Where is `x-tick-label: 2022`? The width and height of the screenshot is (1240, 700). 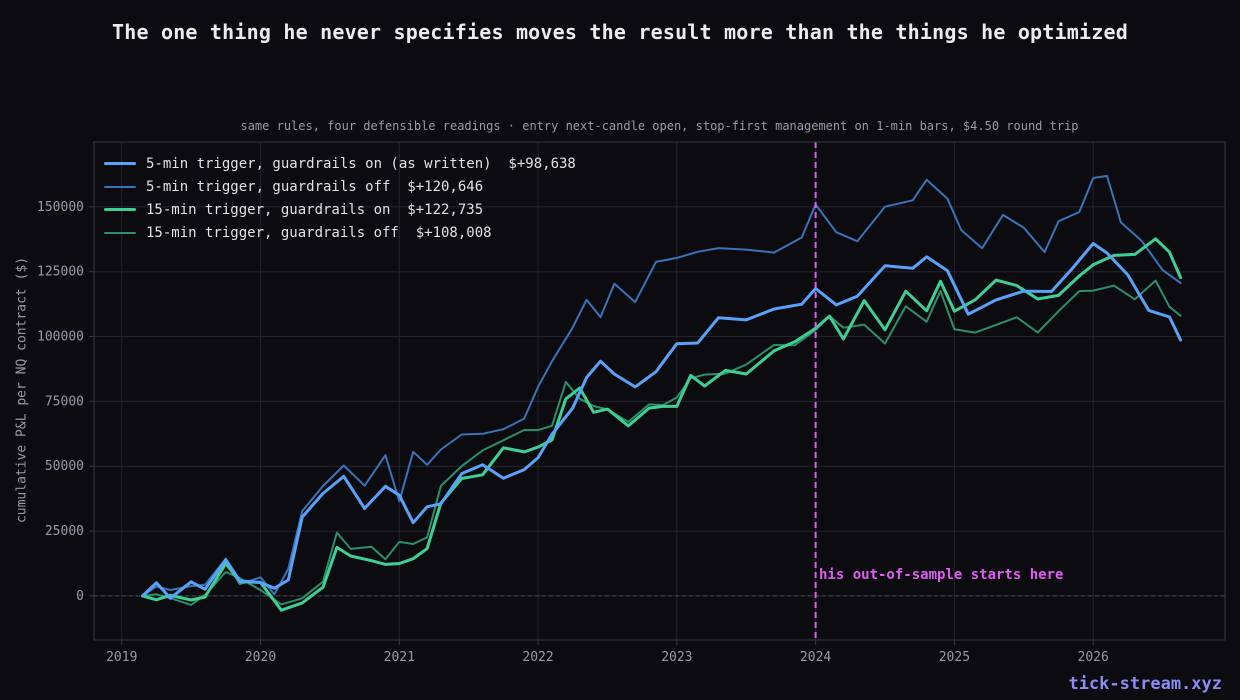
x-tick-label: 2022 is located at coordinates (537, 657).